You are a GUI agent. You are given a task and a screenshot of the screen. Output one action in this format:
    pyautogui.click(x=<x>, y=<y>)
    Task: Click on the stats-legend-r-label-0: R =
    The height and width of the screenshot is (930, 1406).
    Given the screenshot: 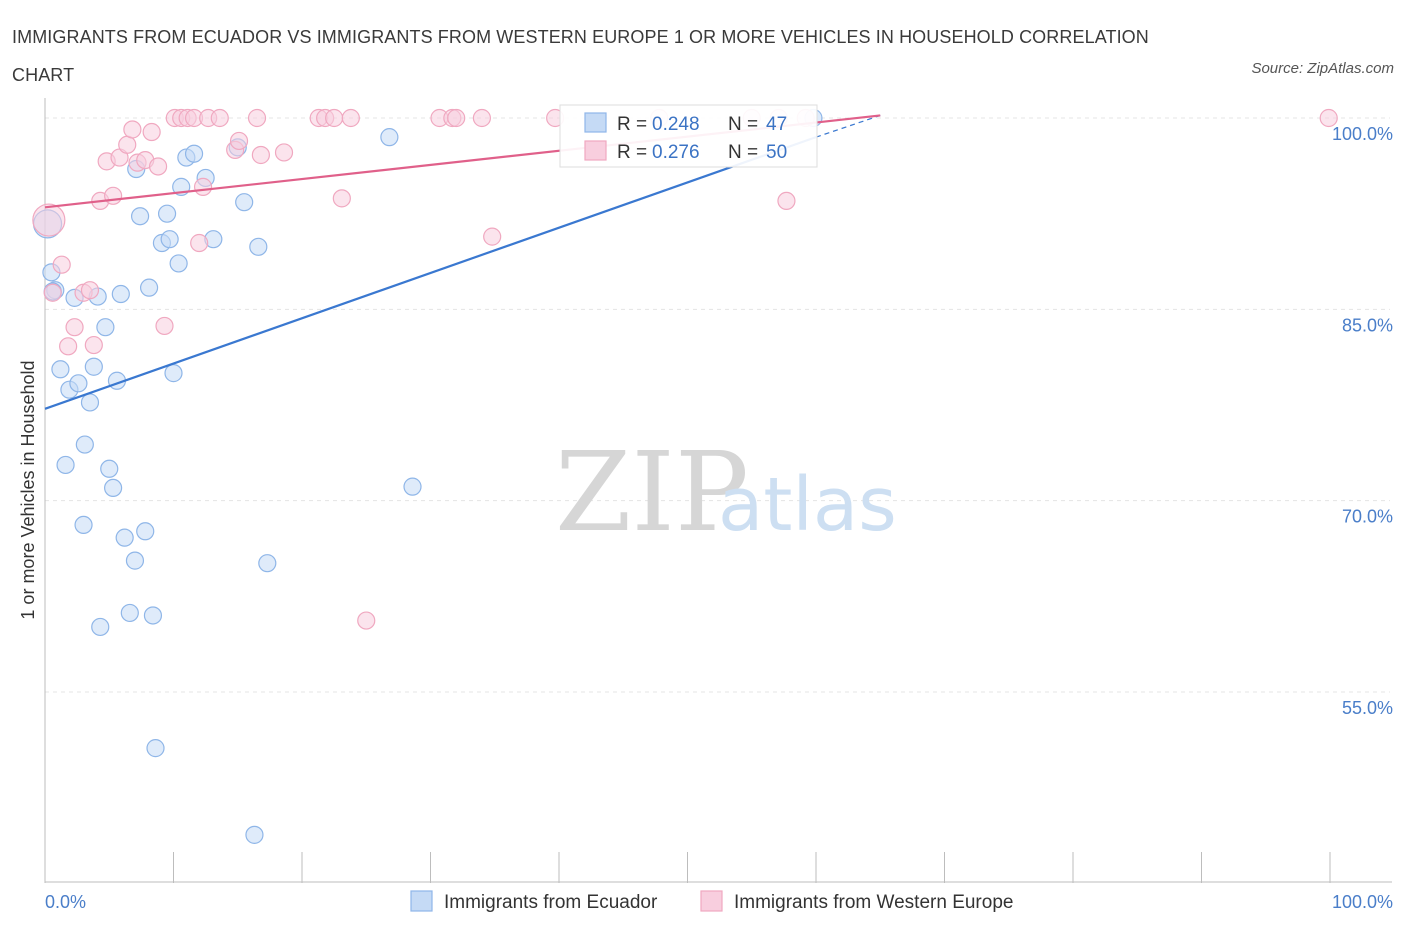 What is the action you would take?
    pyautogui.click(x=632, y=124)
    